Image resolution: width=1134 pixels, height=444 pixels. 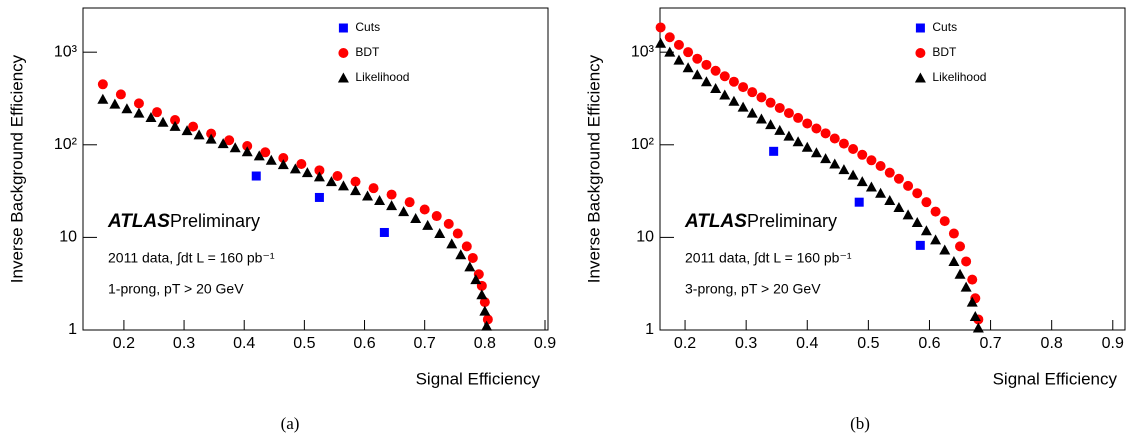 I want to click on x-axis-label: Signal Efficiency, so click(x=478, y=378).